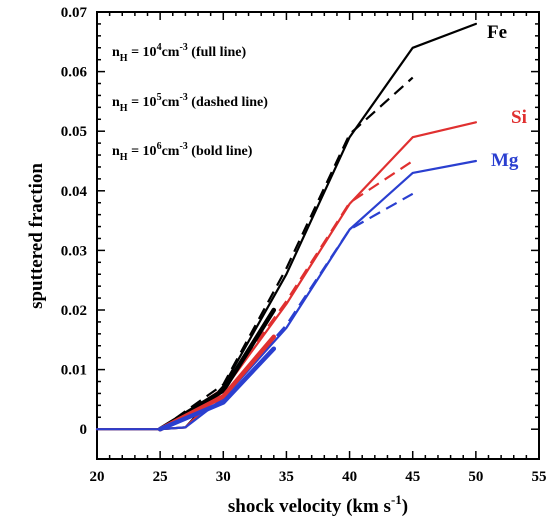  What do you see at coordinates (74, 311) in the screenshot?
I see `y-tick-label: 0.02` at bounding box center [74, 311].